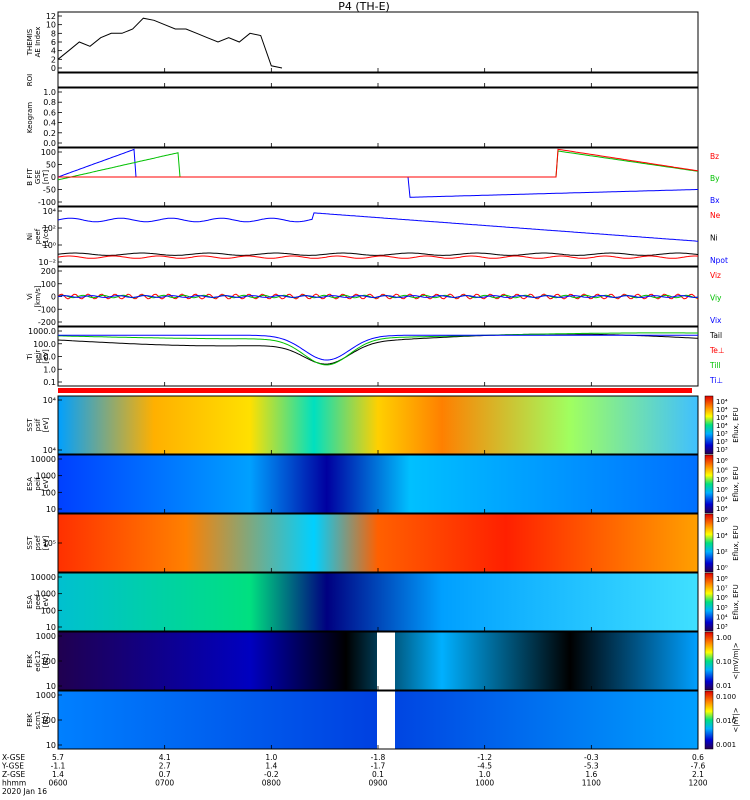  Describe the element at coordinates (47, 202) in the screenshot. I see `panel-ytick: -100` at that location.